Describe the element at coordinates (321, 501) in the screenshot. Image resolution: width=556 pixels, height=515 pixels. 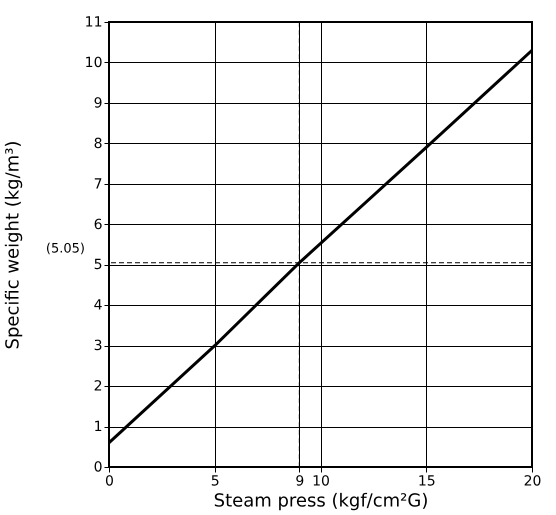
I see `x-axis-title: Steam press (kgf/cm²G)` at that location.